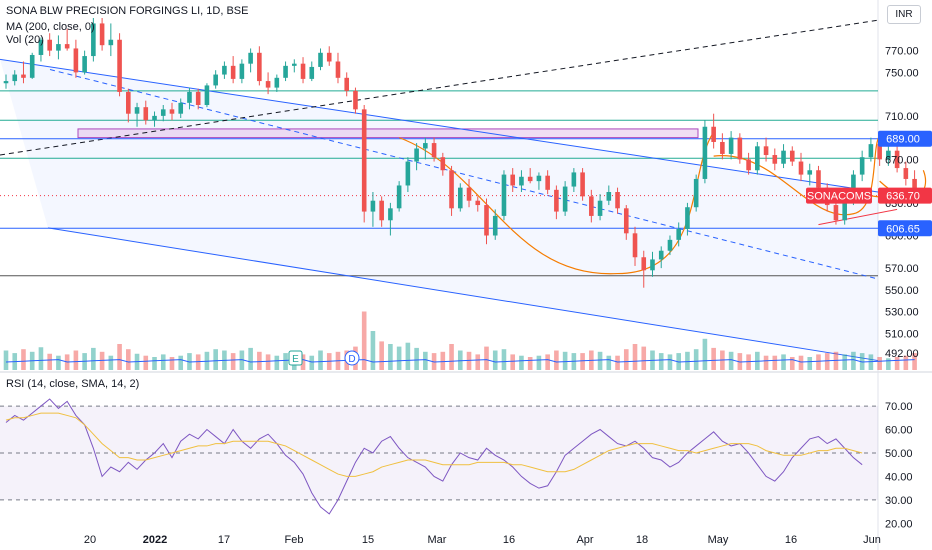 The width and height of the screenshot is (932, 550). I want to click on volume-indicator-label: Vol (20), so click(25, 40).